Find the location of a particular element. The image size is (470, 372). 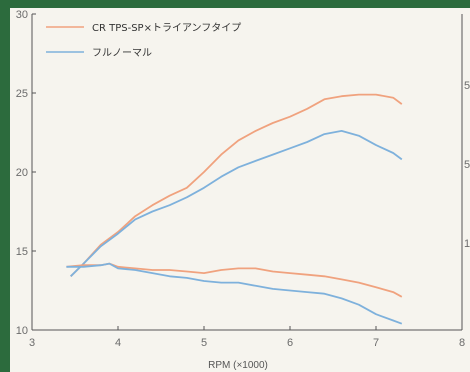

x-tick-label: 8 is located at coordinates (462, 343).